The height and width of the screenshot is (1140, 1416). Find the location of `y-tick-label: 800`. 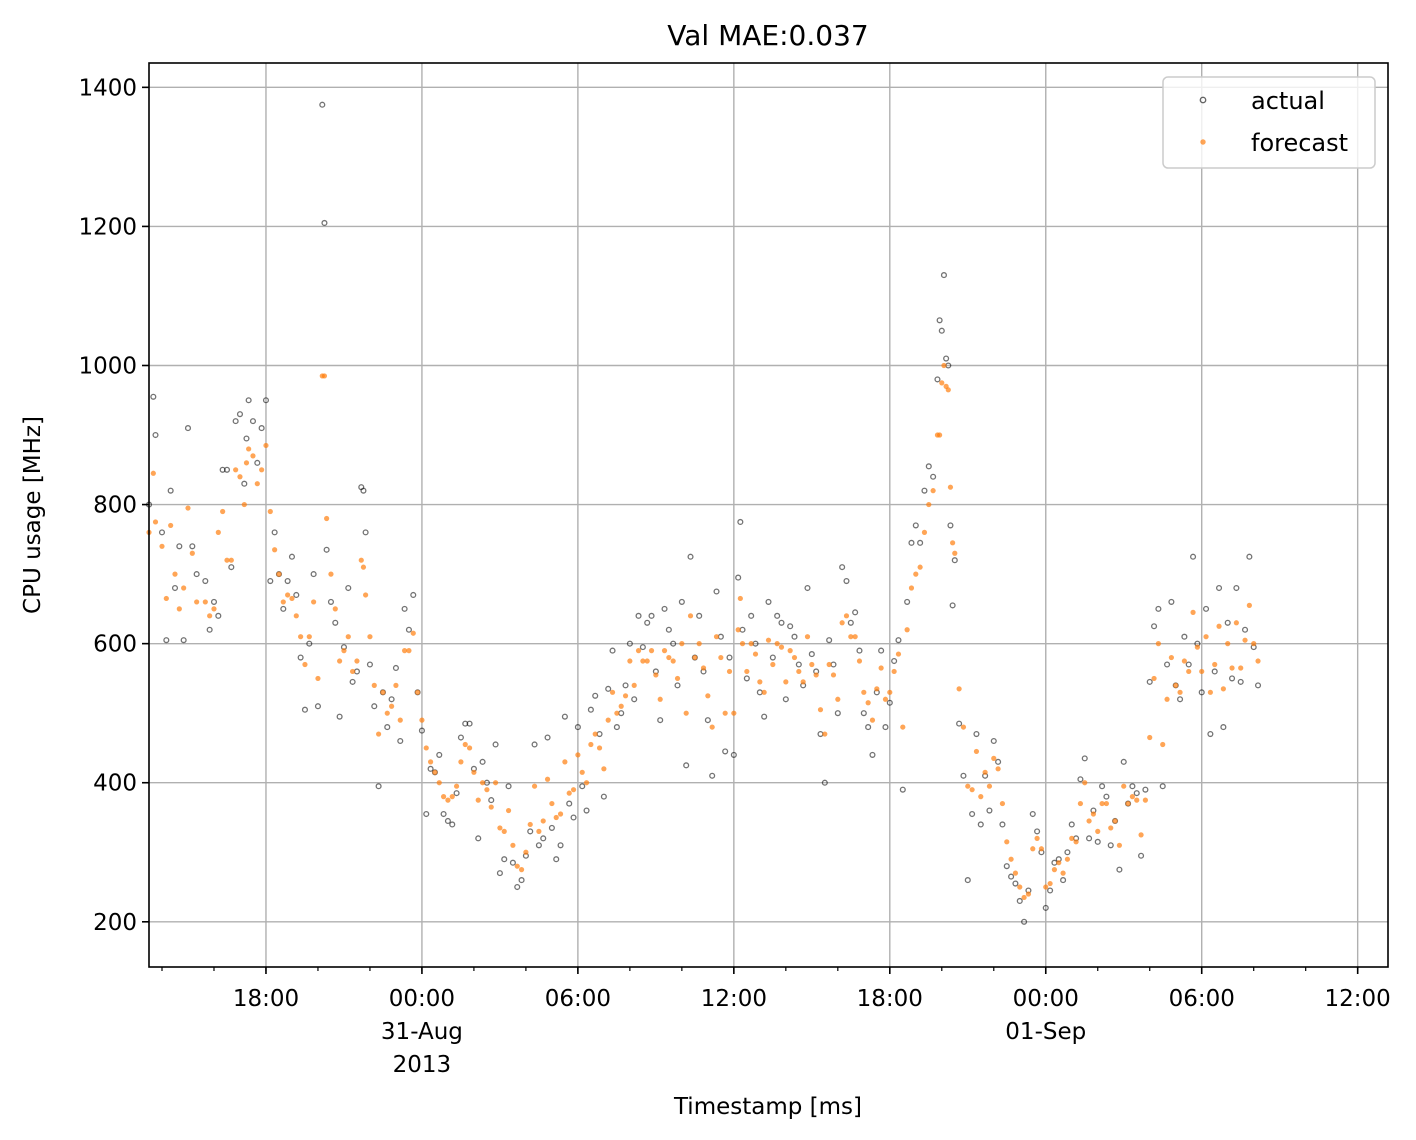

y-tick-label: 800 is located at coordinates (115, 506).